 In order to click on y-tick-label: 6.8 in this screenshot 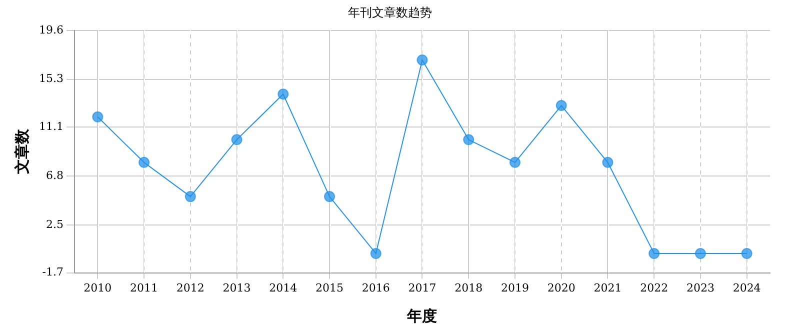, I will do `click(55, 175)`.